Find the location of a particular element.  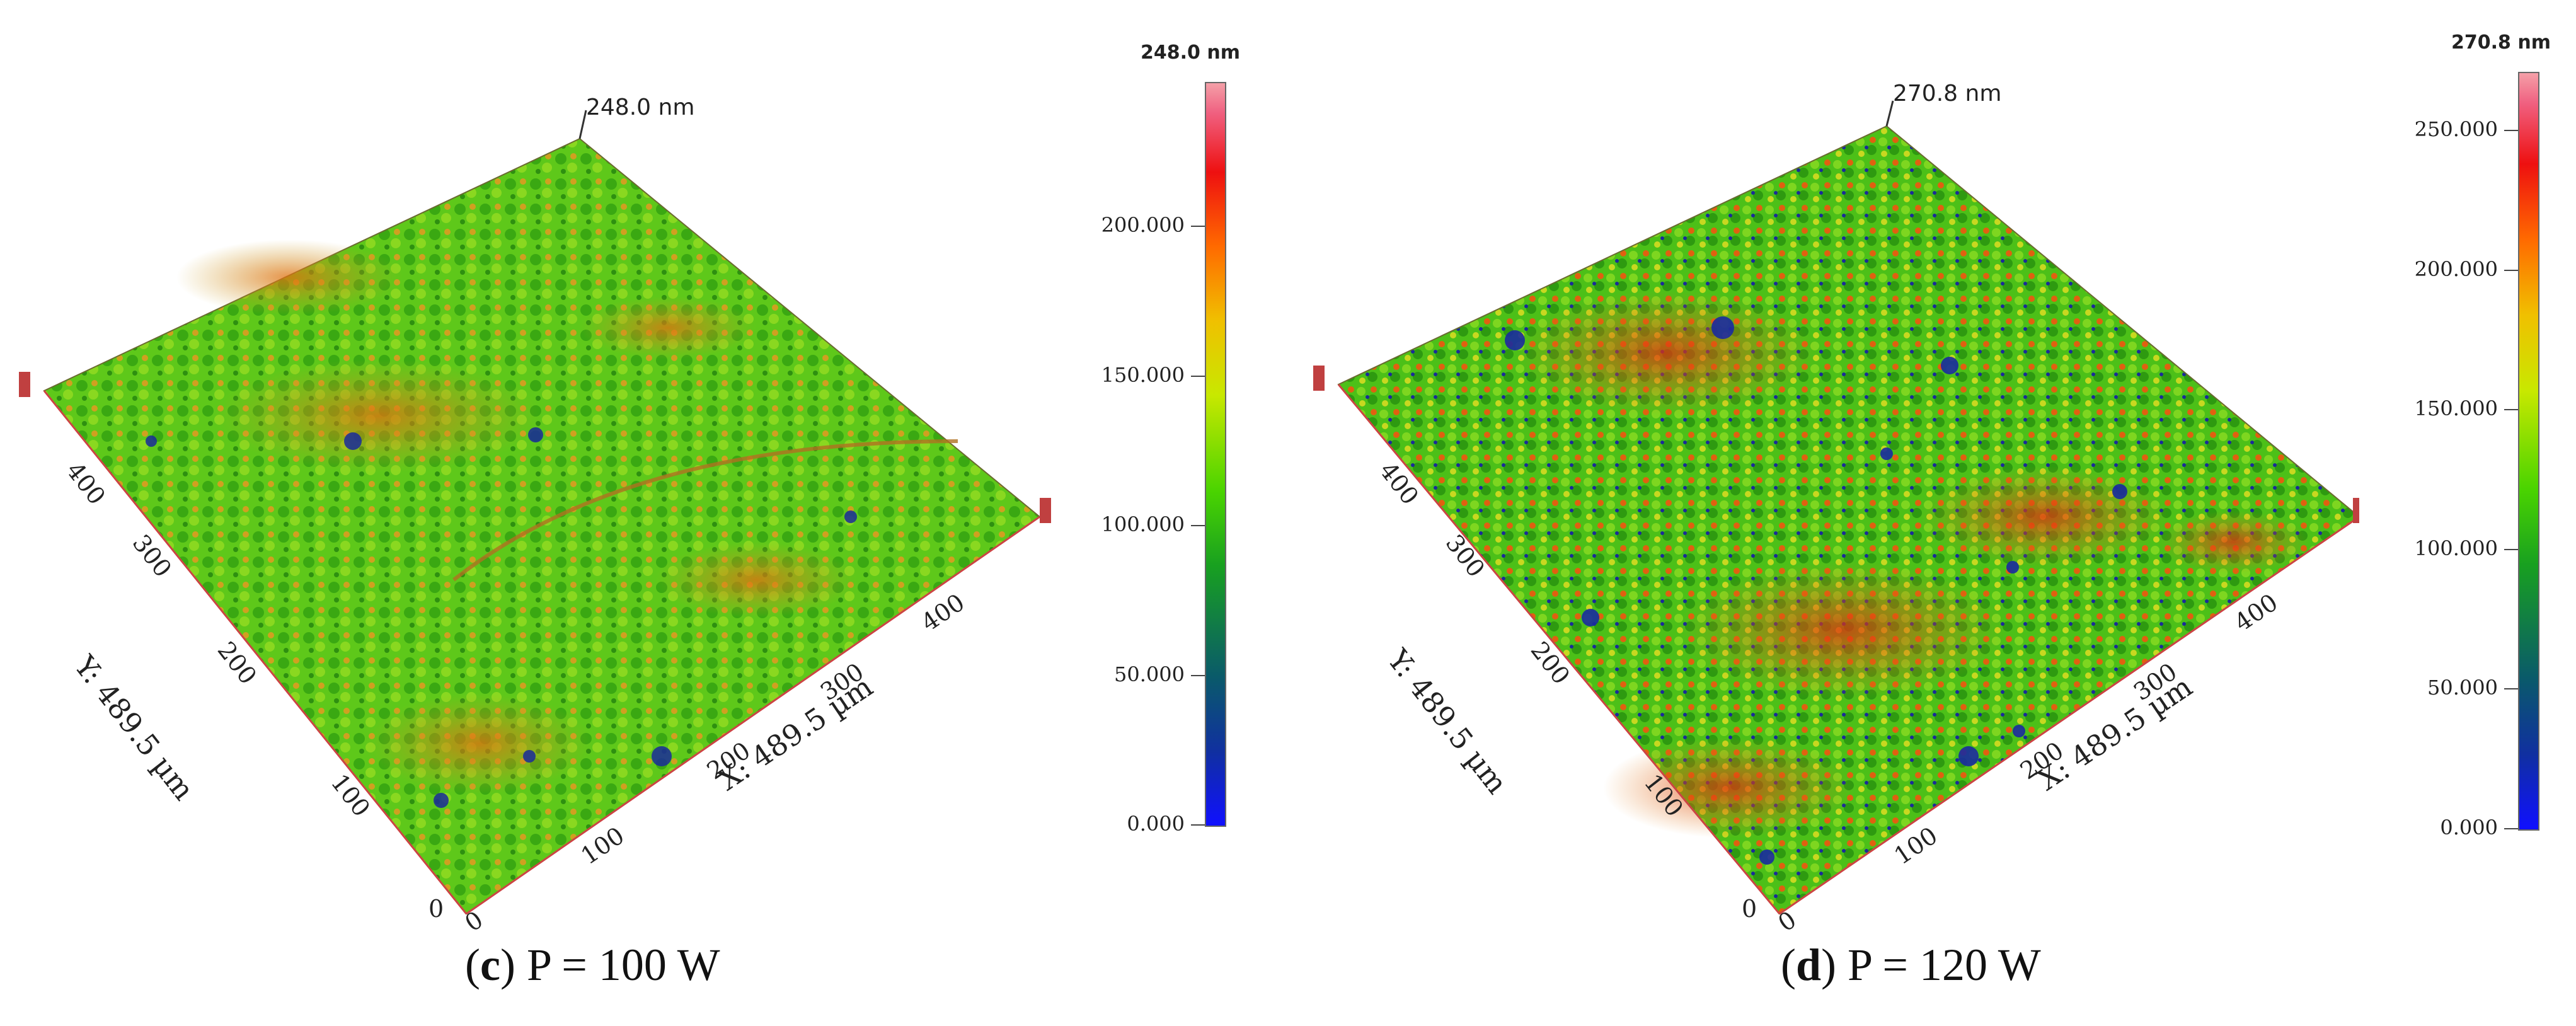

peak-height-label: 248.0 nm is located at coordinates (640, 108).